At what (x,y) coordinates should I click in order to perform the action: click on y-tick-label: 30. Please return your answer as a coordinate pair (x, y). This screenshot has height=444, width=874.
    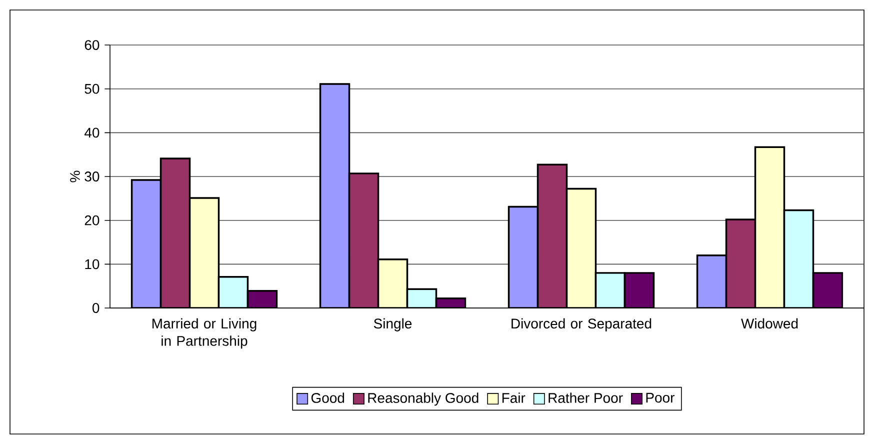
    Looking at the image, I should click on (92, 177).